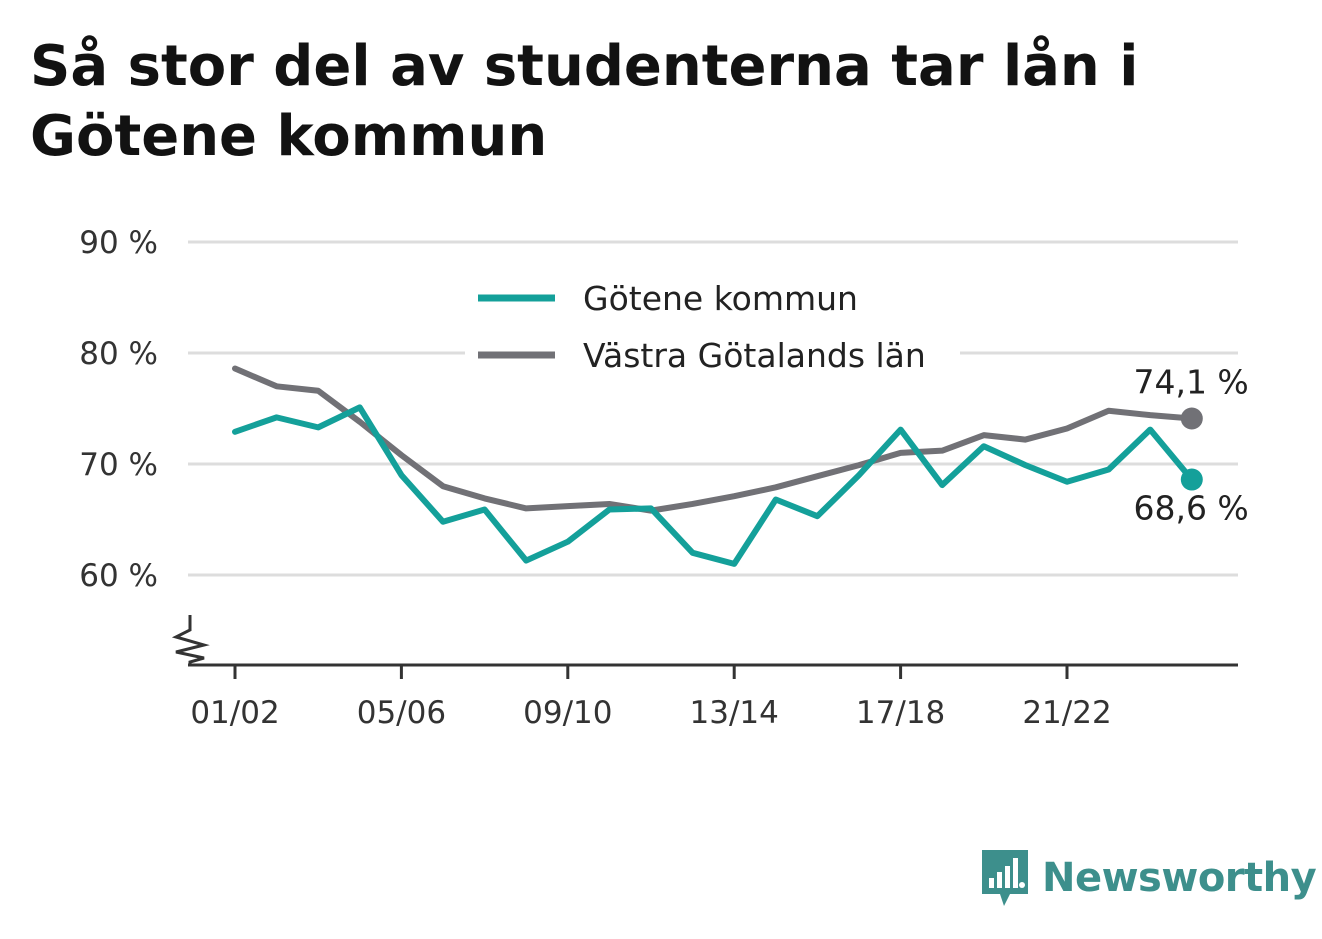  What do you see at coordinates (1190, 381) in the screenshot?
I see `end-label-vastra-gotaland: 74,1 %` at bounding box center [1190, 381].